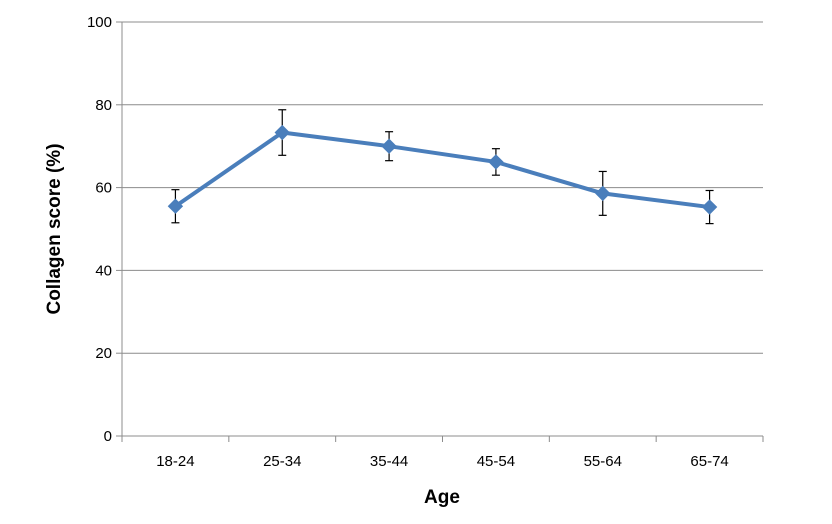 The image size is (832, 524). I want to click on x-tick-label: 65-74, so click(709, 461).